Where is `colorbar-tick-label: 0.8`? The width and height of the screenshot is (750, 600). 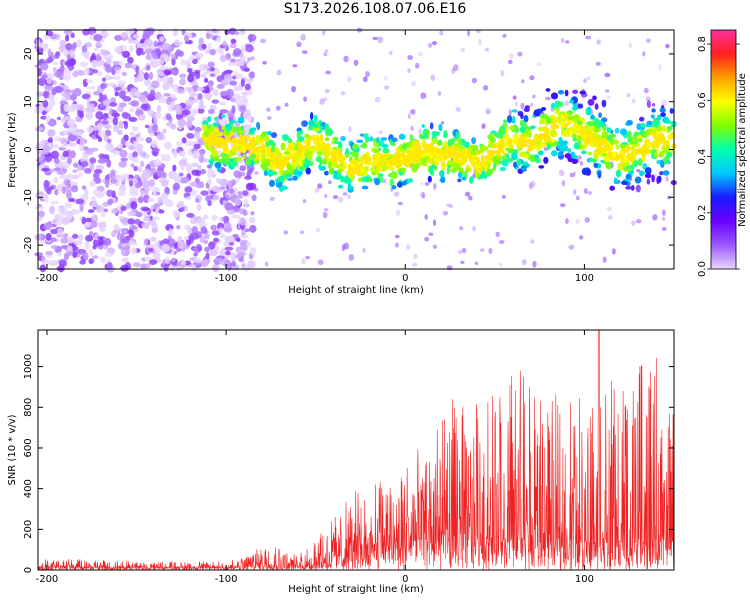 colorbar-tick-label: 0.8 is located at coordinates (702, 44).